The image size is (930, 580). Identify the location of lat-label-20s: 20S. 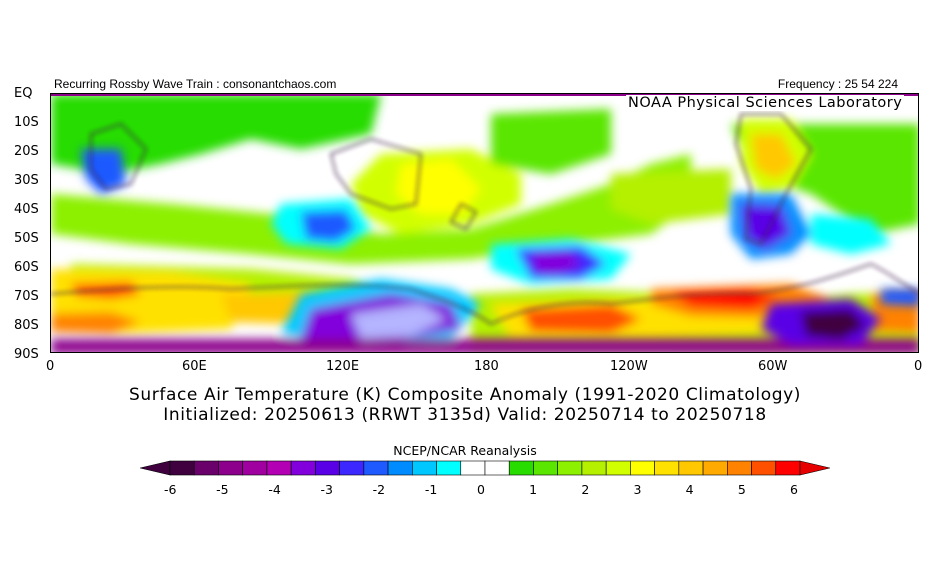
(26, 151).